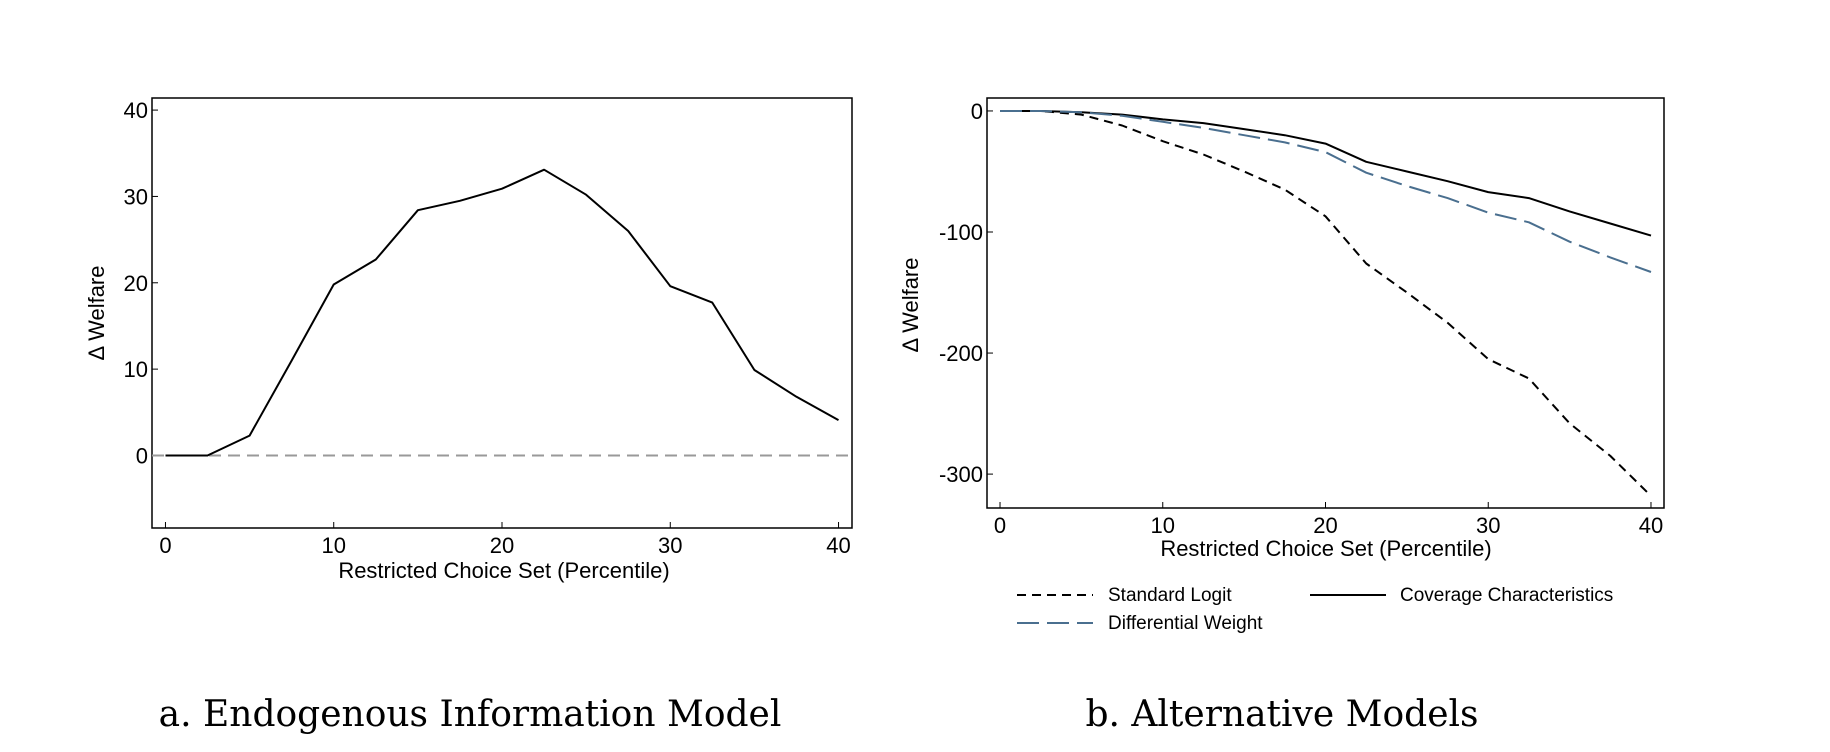 This screenshot has height=752, width=1830. What do you see at coordinates (1170, 595) in the screenshot?
I see `legend-label-standard-logit: Standard Logit` at bounding box center [1170, 595].